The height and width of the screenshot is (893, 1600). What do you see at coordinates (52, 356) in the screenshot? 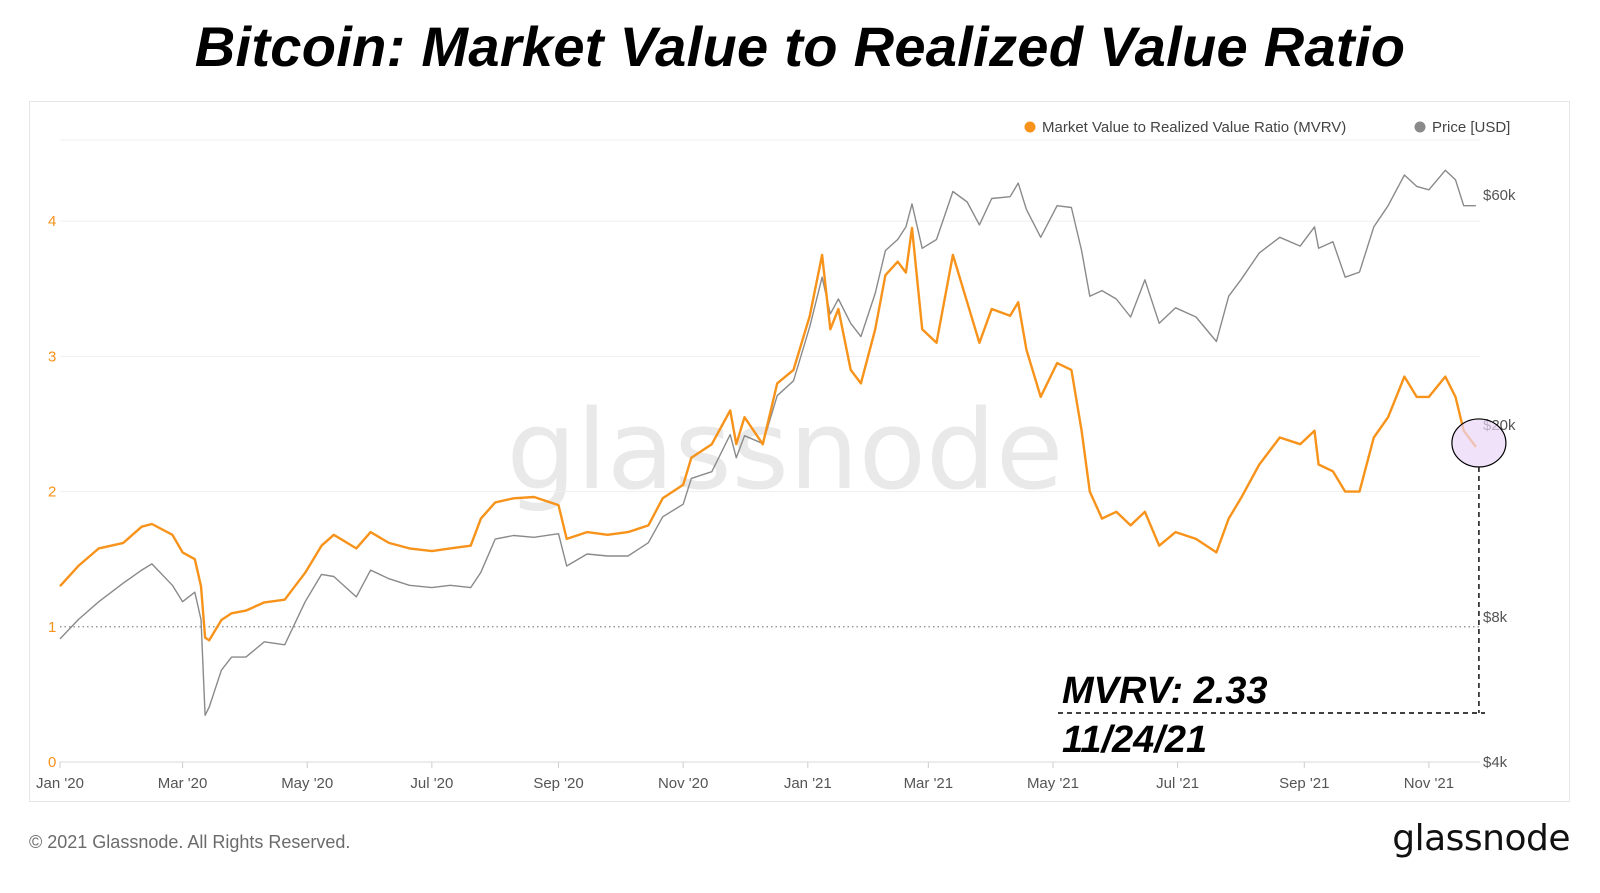
I see `y-left-tick-3: 3` at bounding box center [52, 356].